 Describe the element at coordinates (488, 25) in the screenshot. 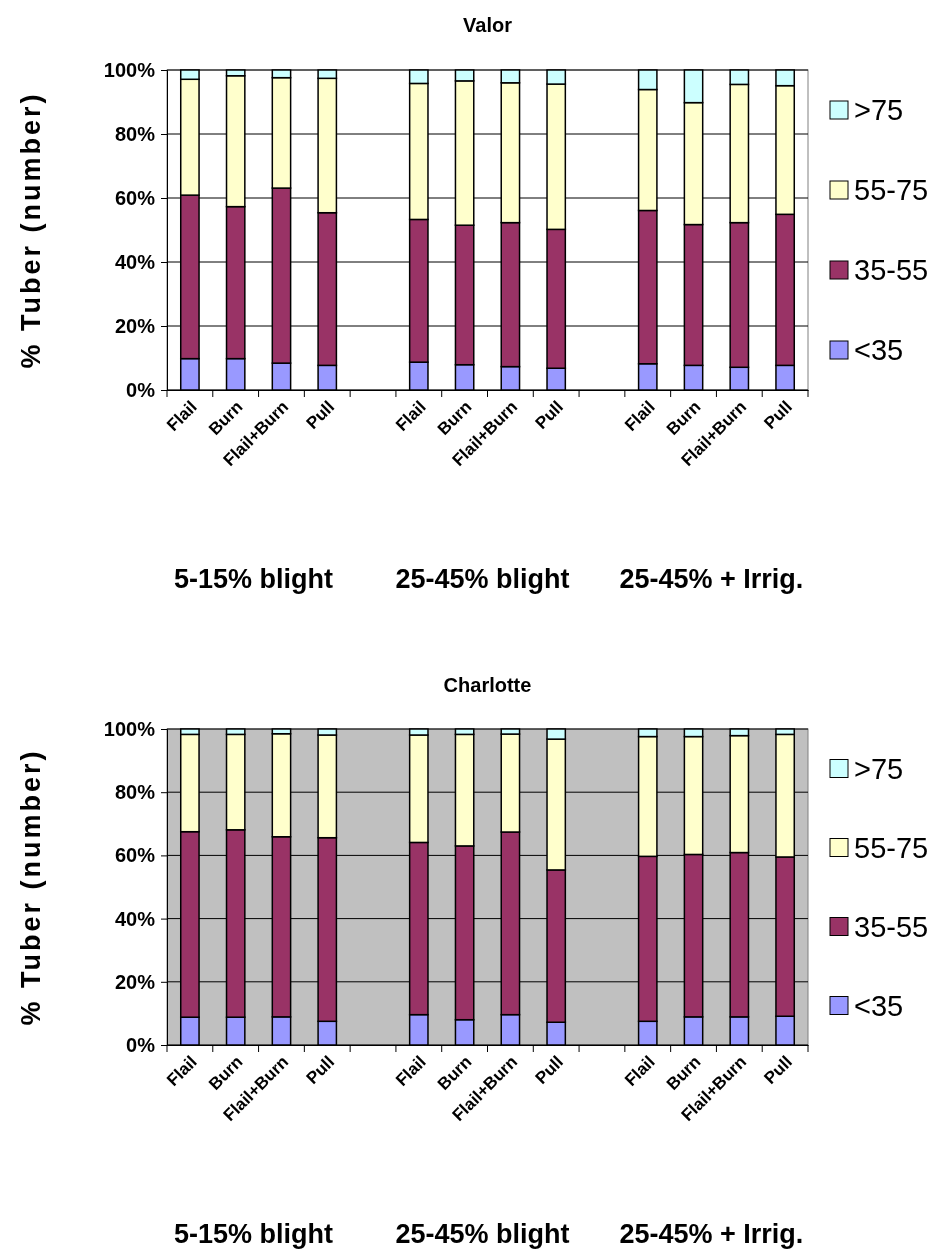

I see `chart-title: Valor` at that location.